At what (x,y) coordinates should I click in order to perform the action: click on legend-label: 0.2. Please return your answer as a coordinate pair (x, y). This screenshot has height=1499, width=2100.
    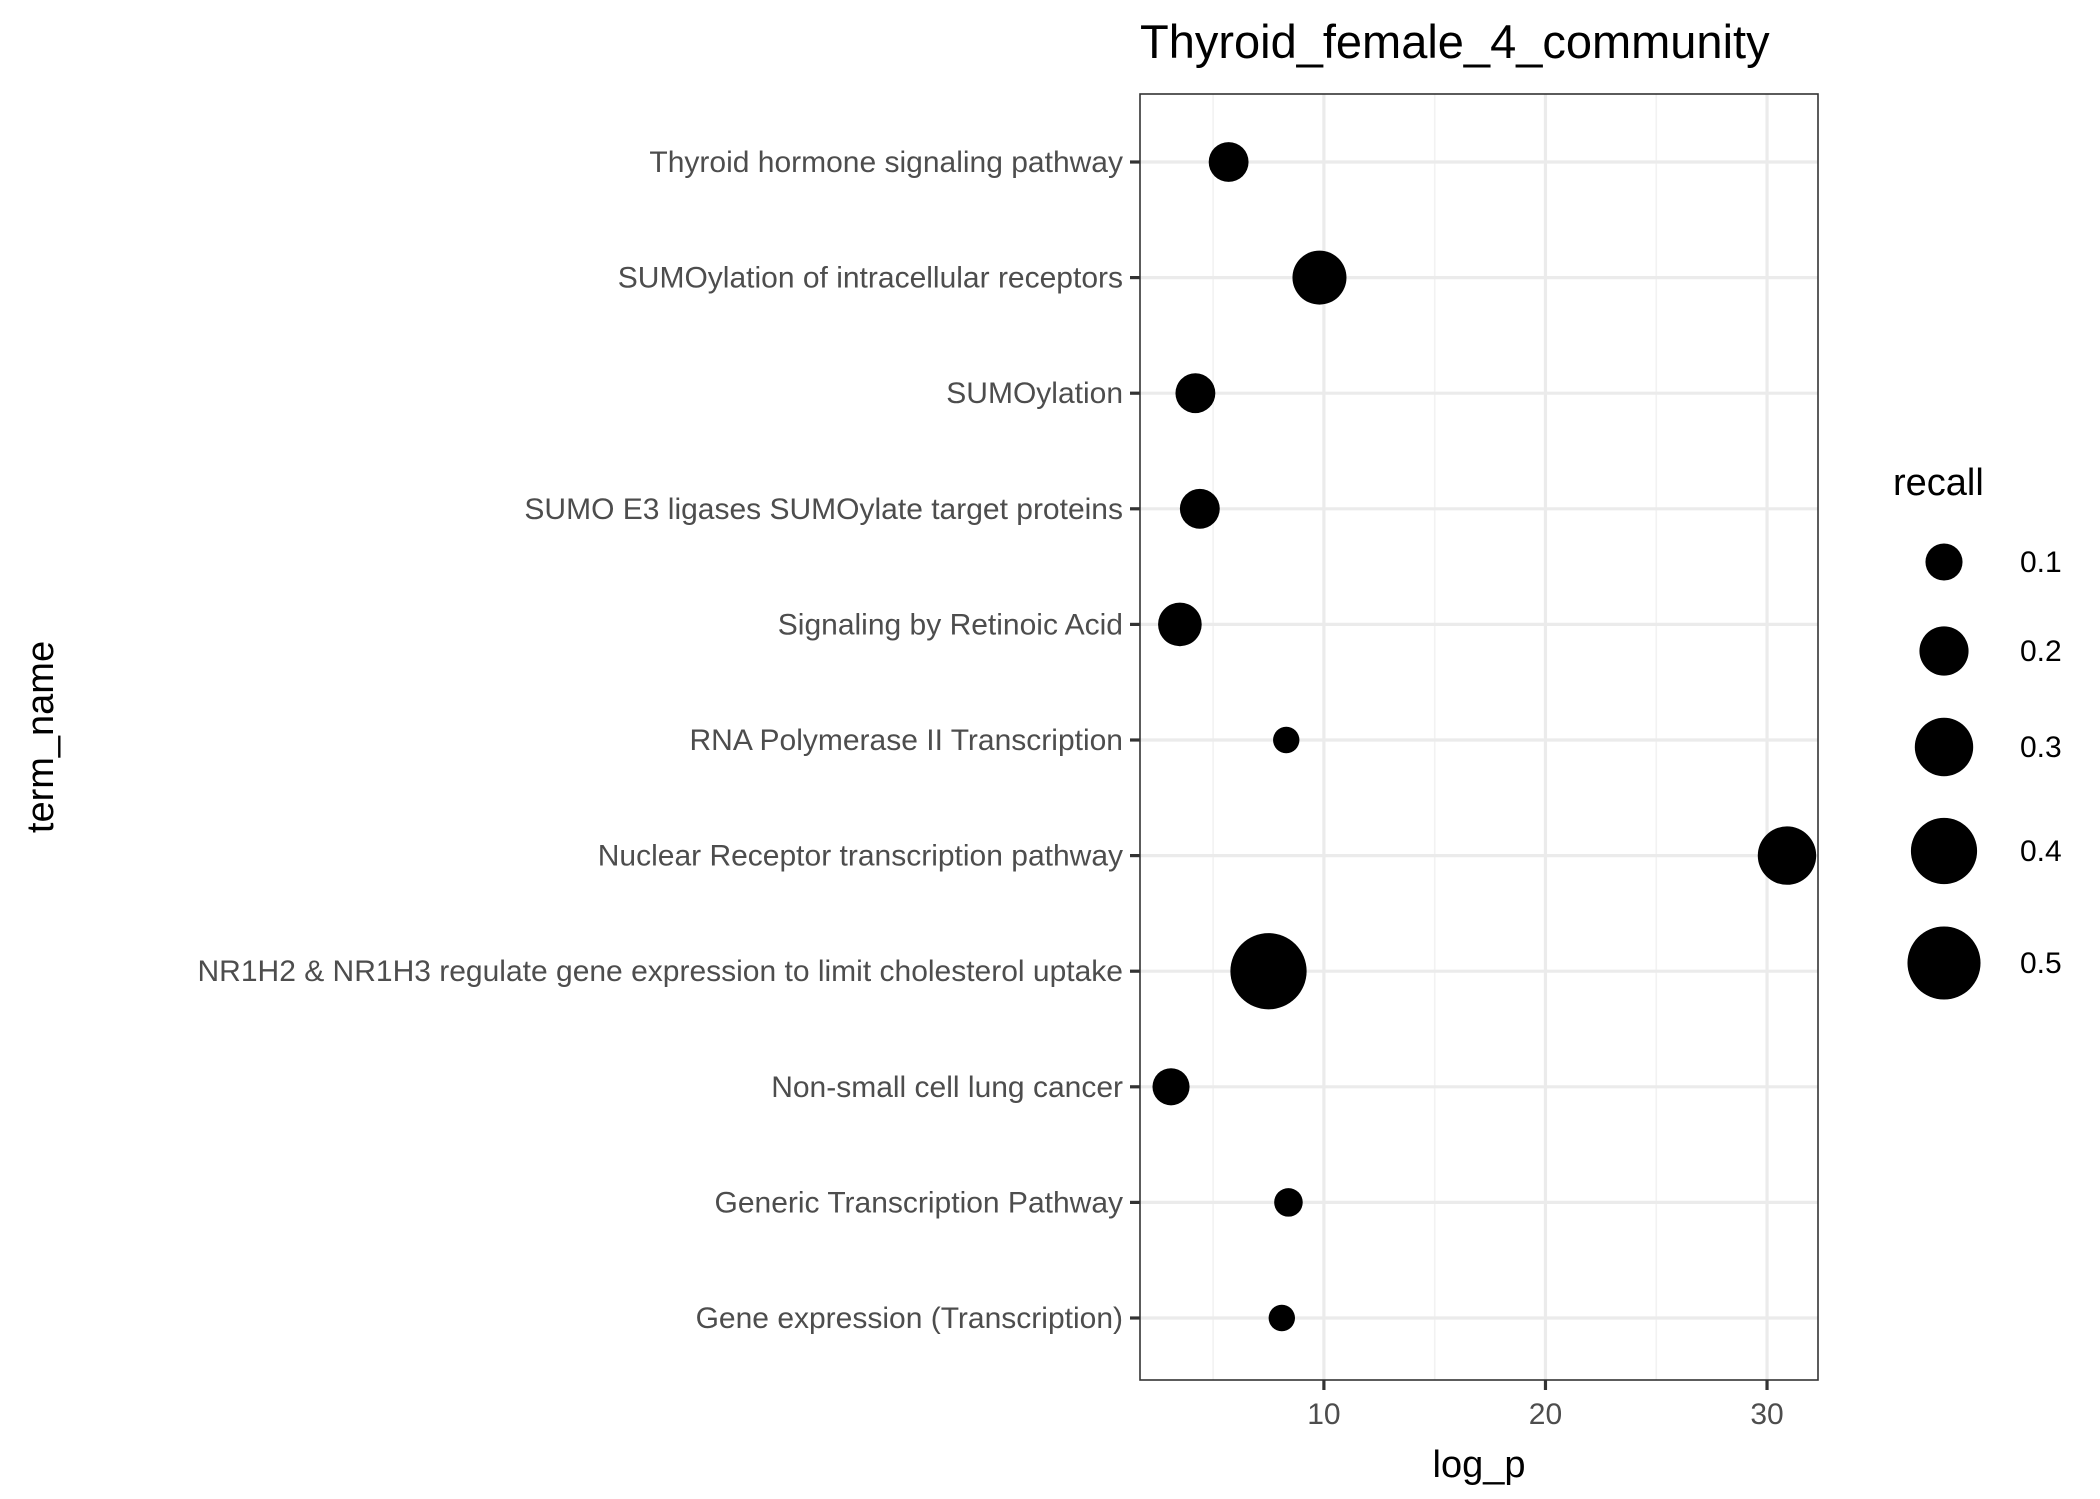
    Looking at the image, I should click on (2041, 651).